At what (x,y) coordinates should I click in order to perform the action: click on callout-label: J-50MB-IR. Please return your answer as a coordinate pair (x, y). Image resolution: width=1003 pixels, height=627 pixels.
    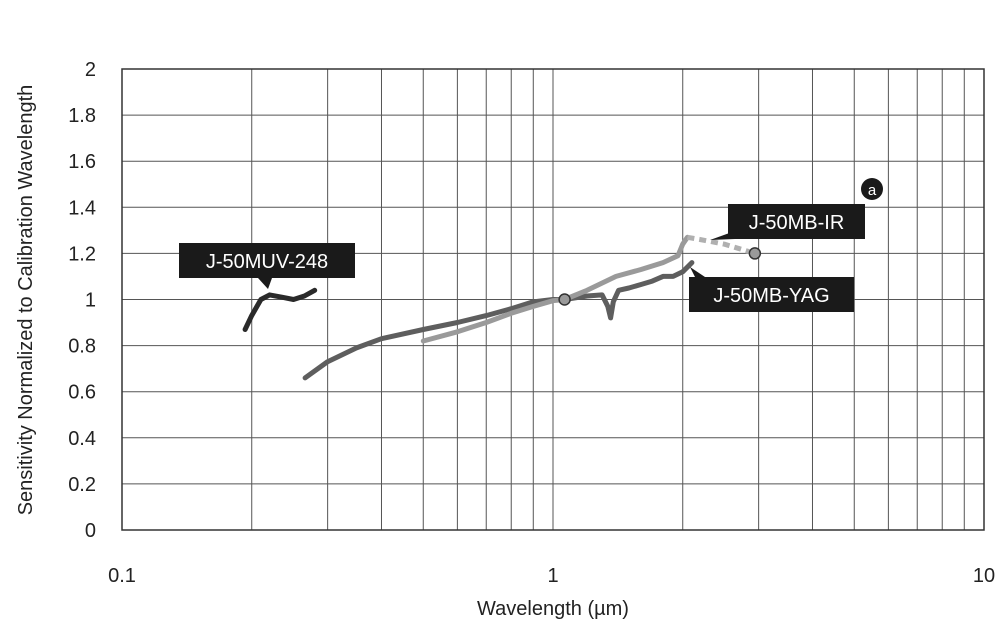
    Looking at the image, I should click on (797, 223).